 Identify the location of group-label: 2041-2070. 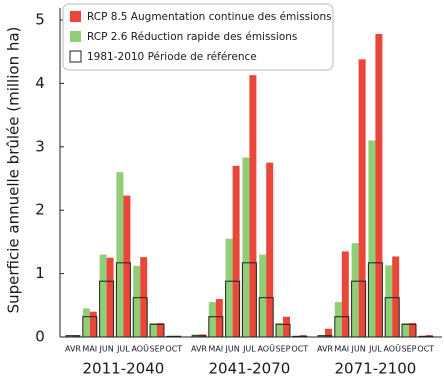
(250, 369).